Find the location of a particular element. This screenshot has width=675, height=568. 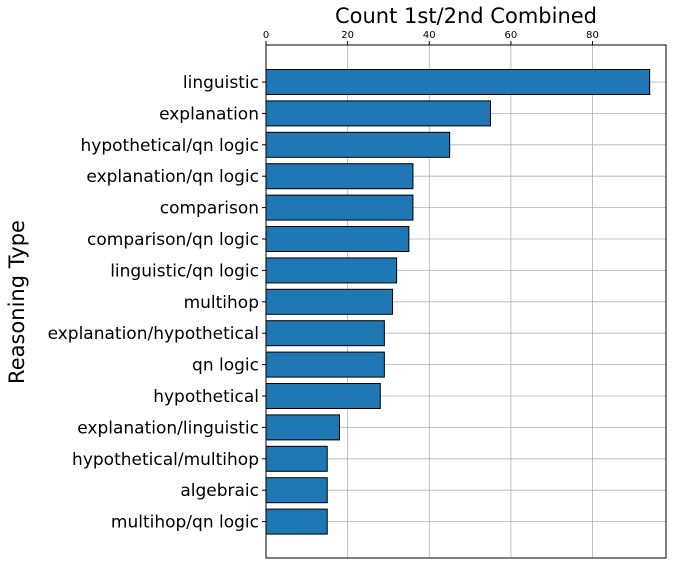

category-label-4: comparison is located at coordinates (209, 209).